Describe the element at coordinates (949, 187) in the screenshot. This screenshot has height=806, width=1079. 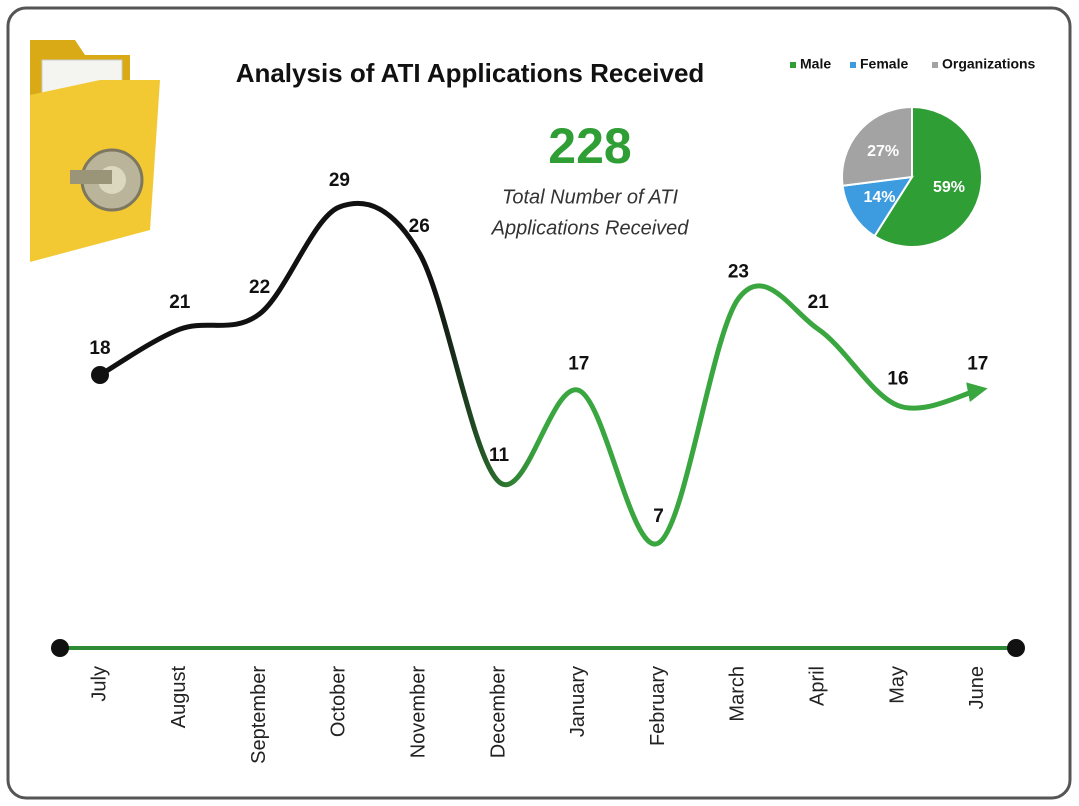
I see `slice-label: 59%` at that location.